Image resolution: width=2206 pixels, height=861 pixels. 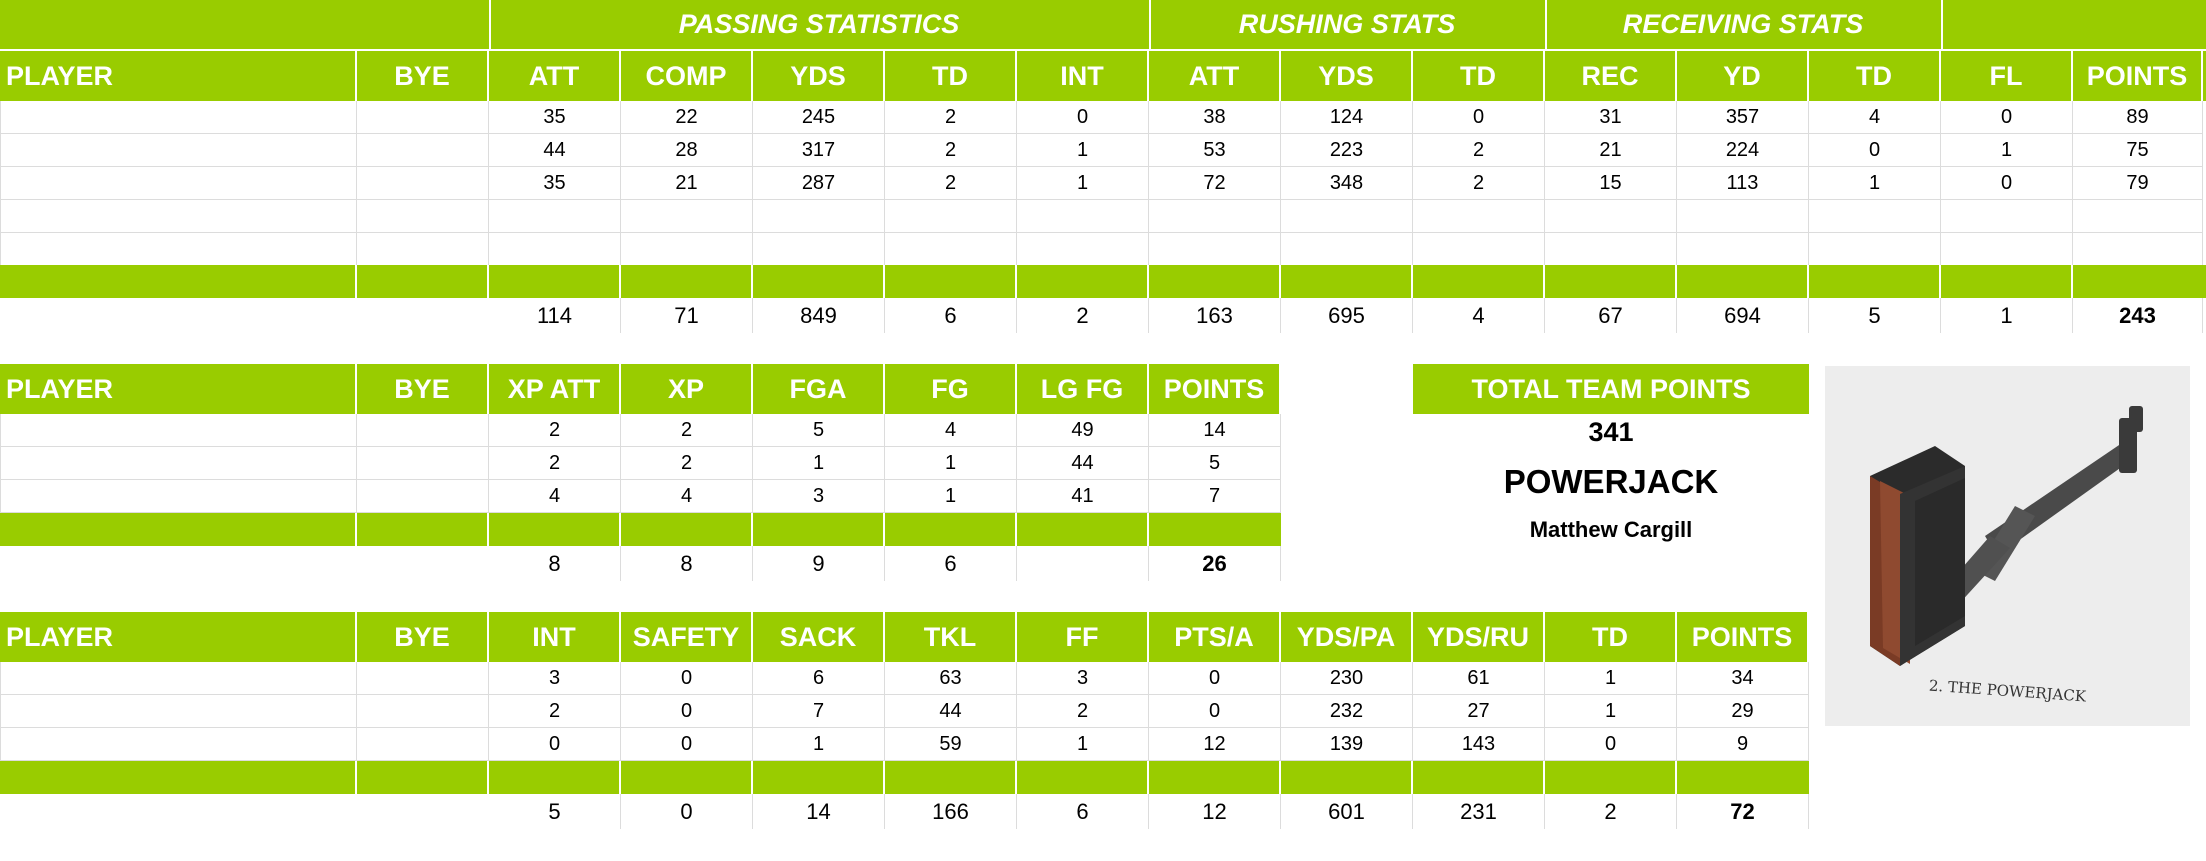 I want to click on off-cell: 348, so click(x=1347, y=183).